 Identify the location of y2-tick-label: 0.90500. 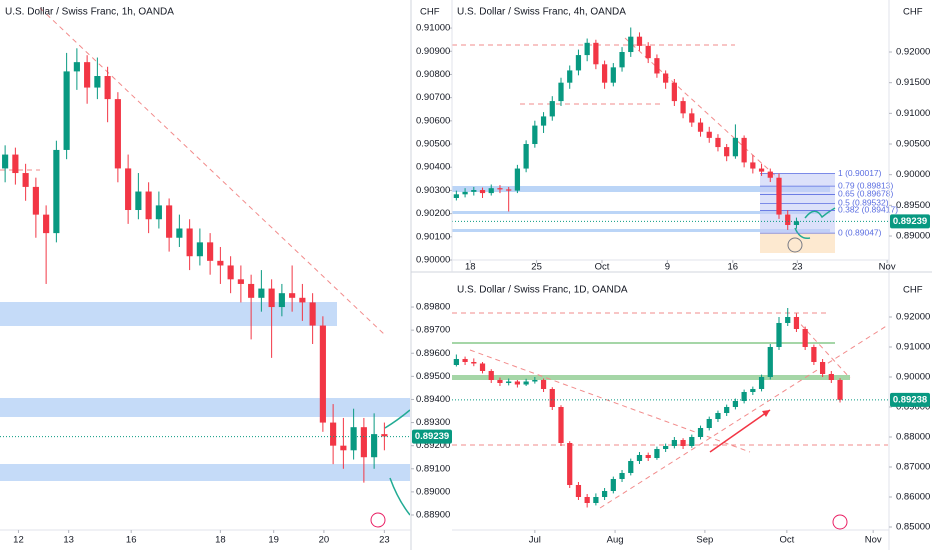
(433, 144).